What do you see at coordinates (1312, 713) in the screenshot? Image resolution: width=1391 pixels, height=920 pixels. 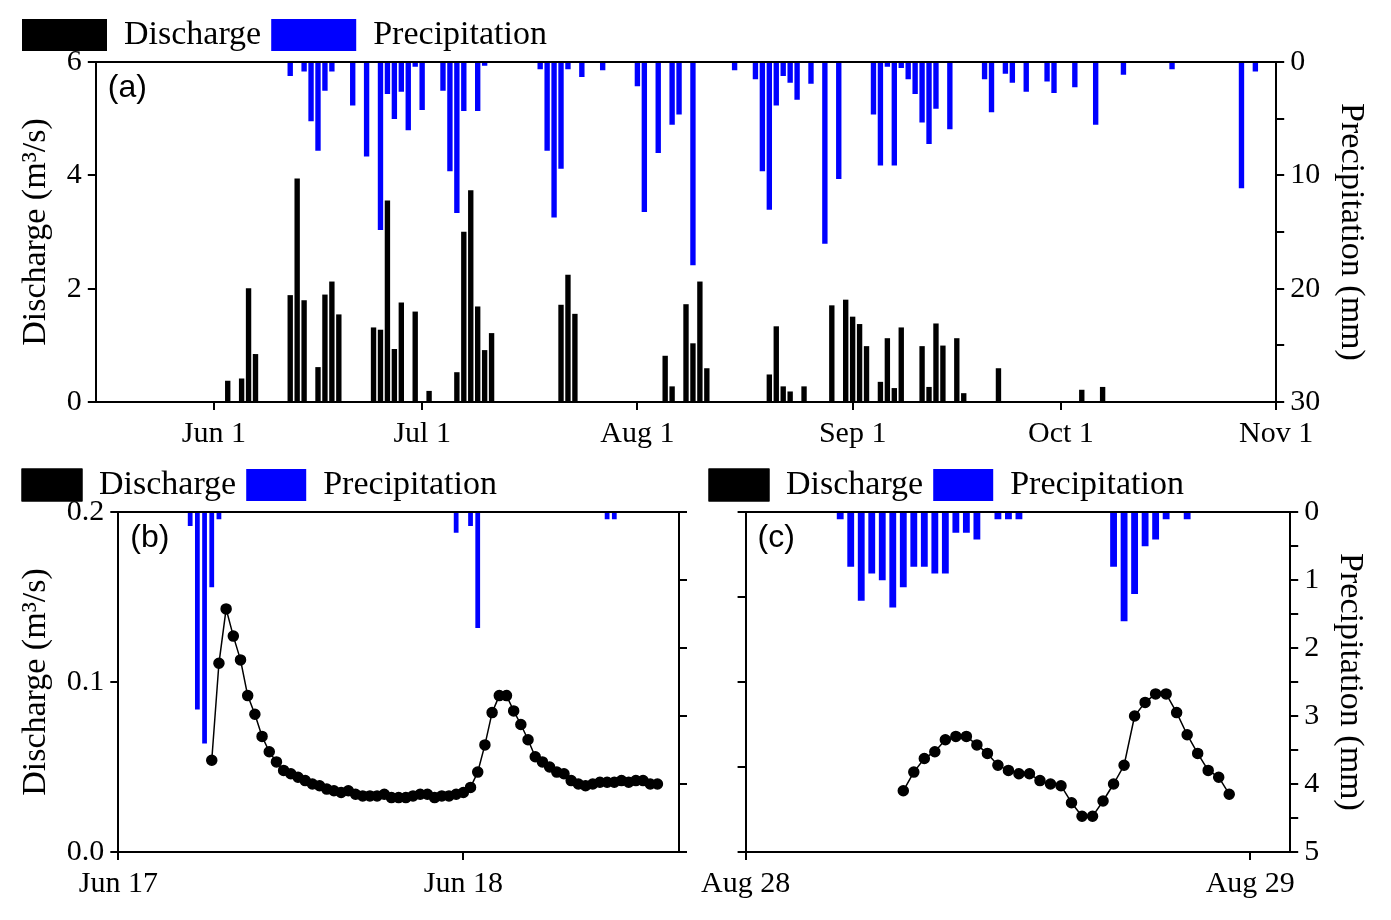 I see `y2-tick-label: 3` at bounding box center [1312, 713].